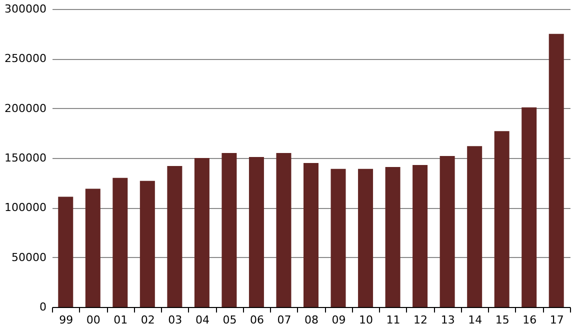 The width and height of the screenshot is (578, 334). What do you see at coordinates (284, 320) in the screenshot?
I see `x-tick-label: 07` at bounding box center [284, 320].